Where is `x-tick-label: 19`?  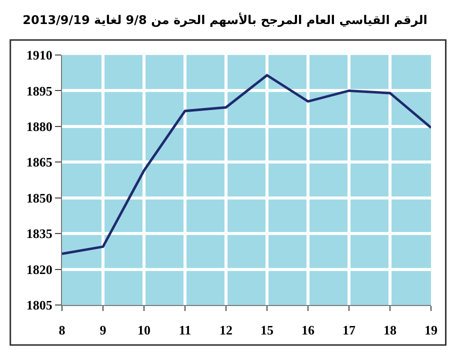
x-tick-label: 19 is located at coordinates (431, 330).